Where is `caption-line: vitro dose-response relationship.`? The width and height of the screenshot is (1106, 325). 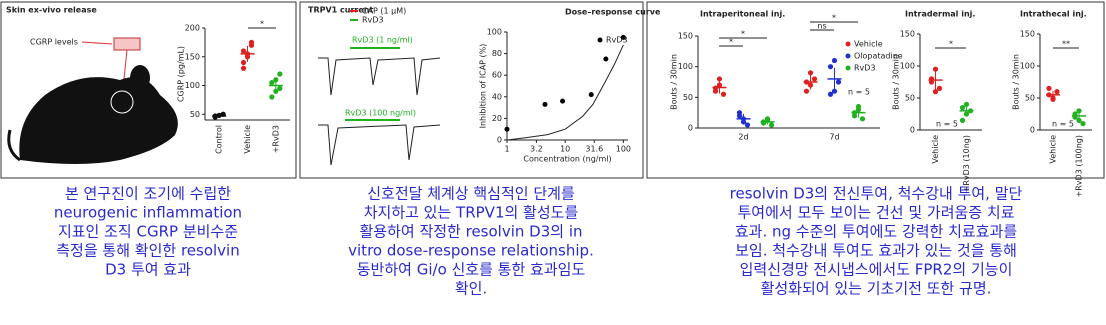 caption-line: vitro dose-response relationship. is located at coordinates (471, 251).